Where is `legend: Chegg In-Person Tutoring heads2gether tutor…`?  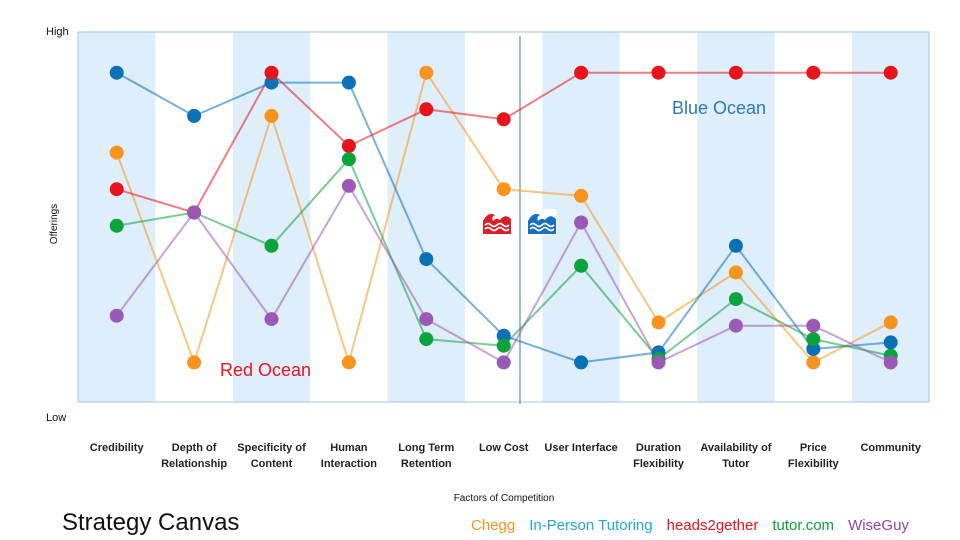
legend: Chegg In-Person Tutoring heads2gether tutor… is located at coordinates (690, 525).